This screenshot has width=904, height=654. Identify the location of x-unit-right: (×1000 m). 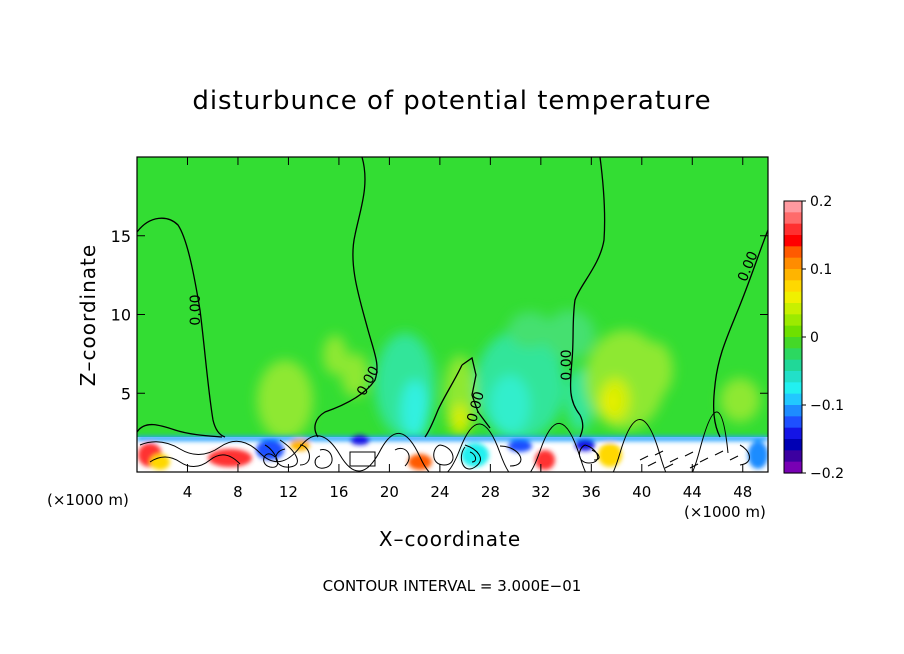
(725, 512).